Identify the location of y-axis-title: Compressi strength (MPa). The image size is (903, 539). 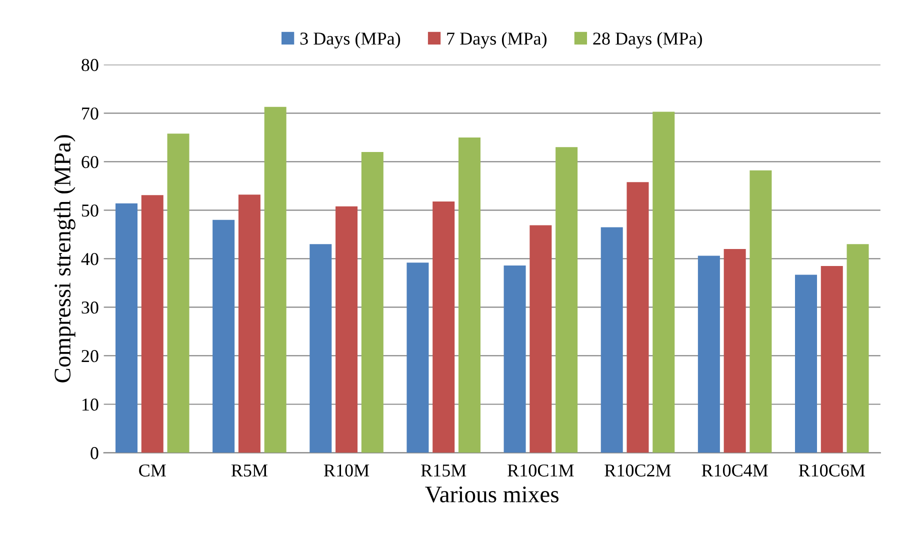
(65, 258).